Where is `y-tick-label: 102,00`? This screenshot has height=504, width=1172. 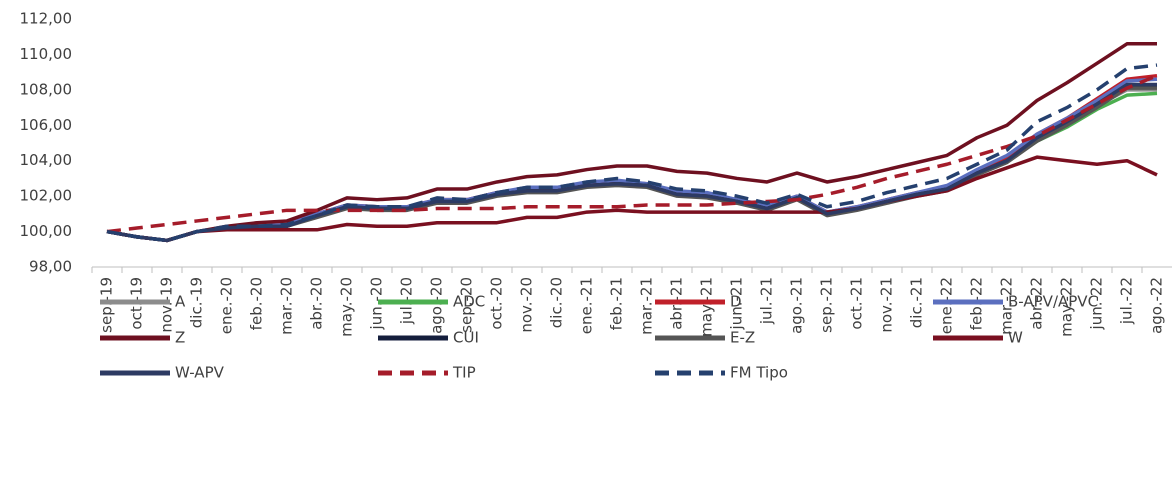 y-tick-label: 102,00 is located at coordinates (46, 196).